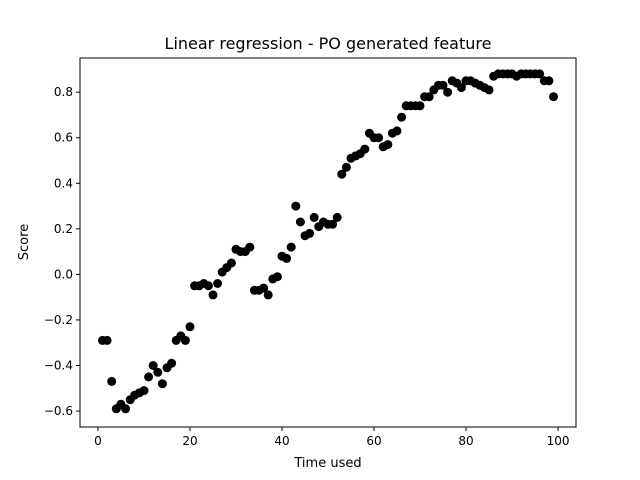  What do you see at coordinates (98, 441) in the screenshot?
I see `x-tick-label: 0` at bounding box center [98, 441].